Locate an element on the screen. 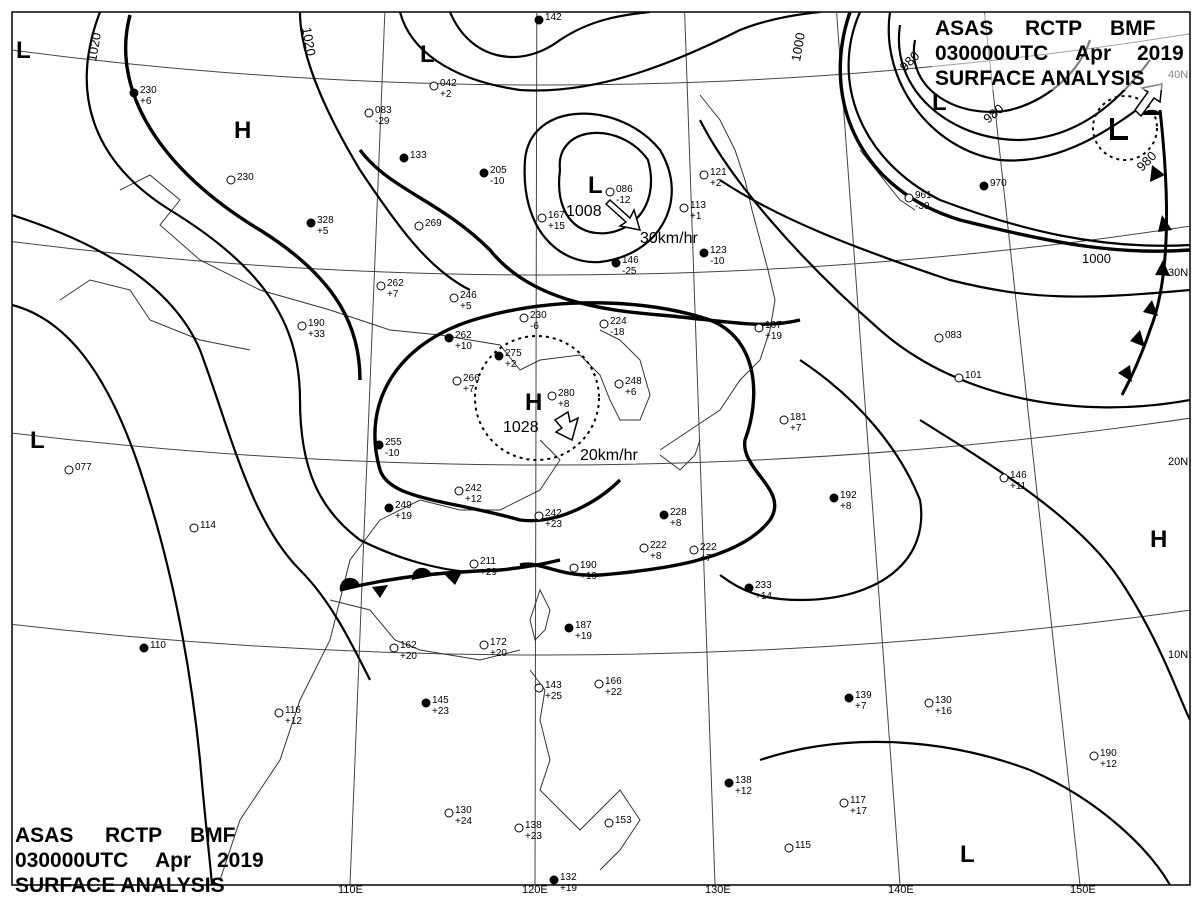 The image size is (1200, 918). station-pressure: 132 is located at coordinates (568, 877).